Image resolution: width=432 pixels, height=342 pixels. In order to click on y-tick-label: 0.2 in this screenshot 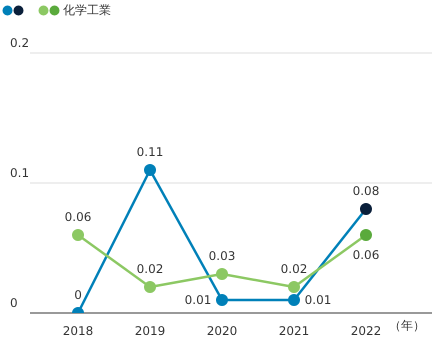, I will do `click(20, 43)`.